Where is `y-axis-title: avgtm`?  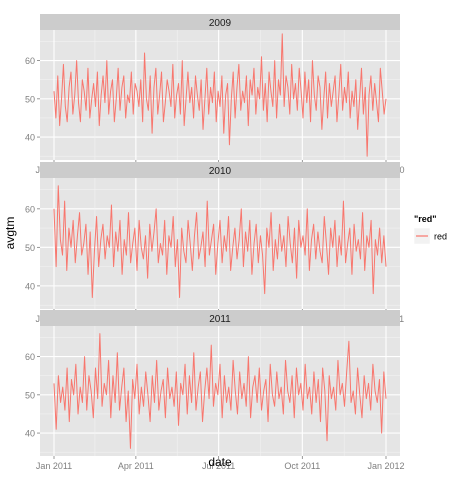 y-axis-title: avgtm is located at coordinates (10, 233).